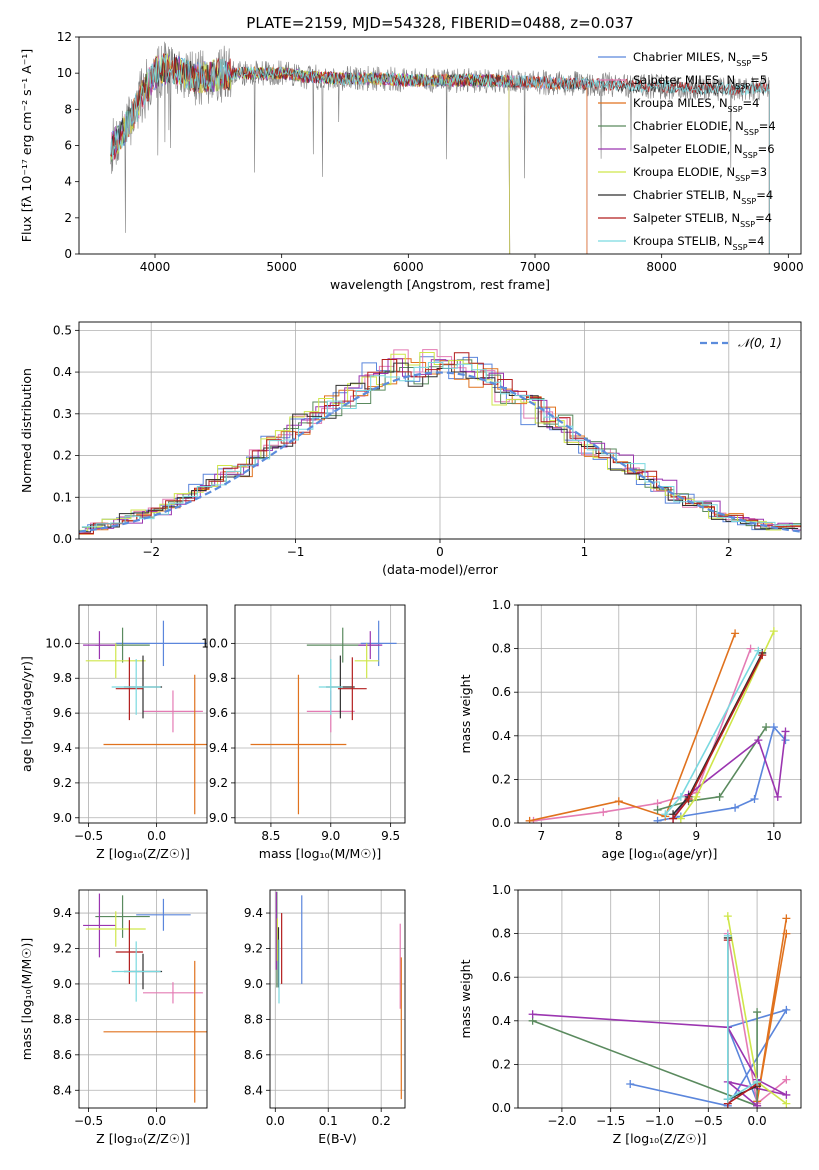 The height and width of the screenshot is (1170, 819). I want to click on x-axis-label: age [log₁₀(age/yr)], so click(660, 853).